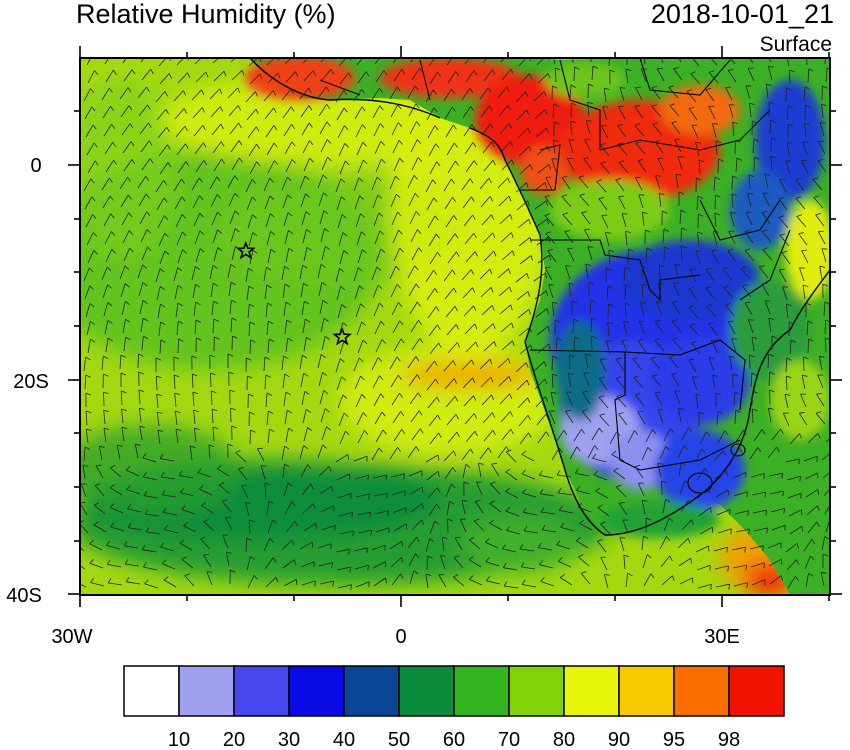 The width and height of the screenshot is (850, 750). What do you see at coordinates (206, 14) in the screenshot?
I see `chart-title: Relative Humidity (%)` at bounding box center [206, 14].